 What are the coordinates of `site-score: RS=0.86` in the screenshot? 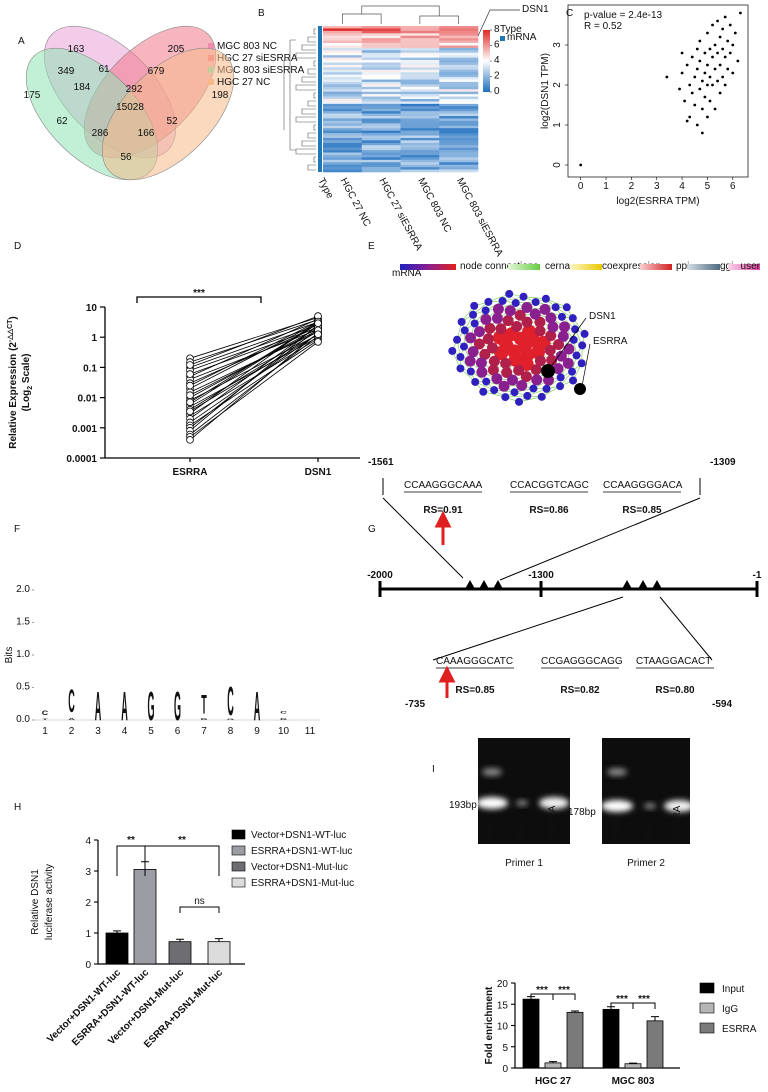 It's located at (549, 510).